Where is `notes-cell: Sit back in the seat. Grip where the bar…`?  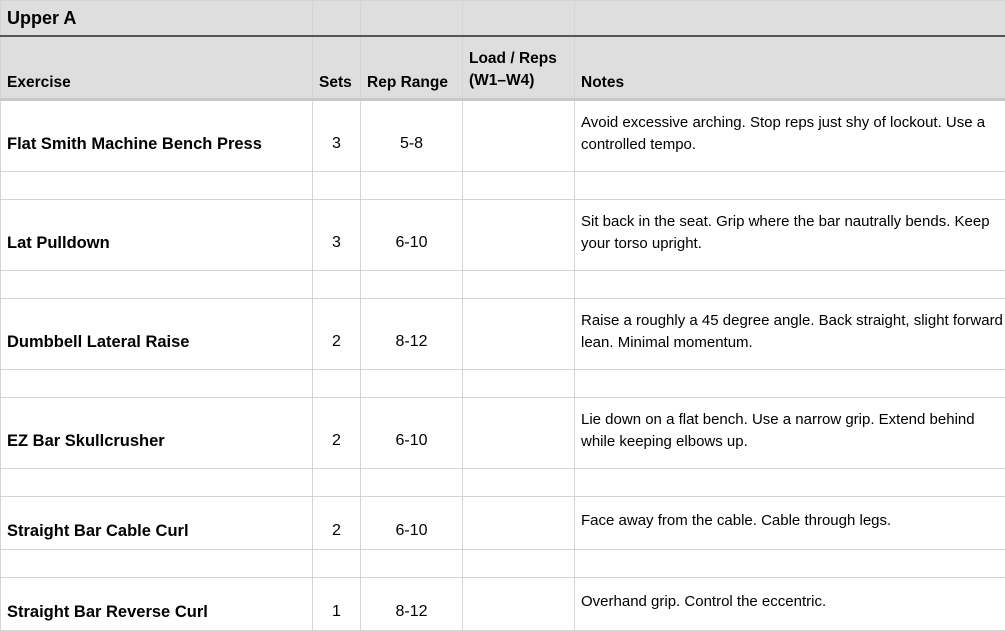 notes-cell: Sit back in the seat. Grip where the bar… is located at coordinates (790, 235).